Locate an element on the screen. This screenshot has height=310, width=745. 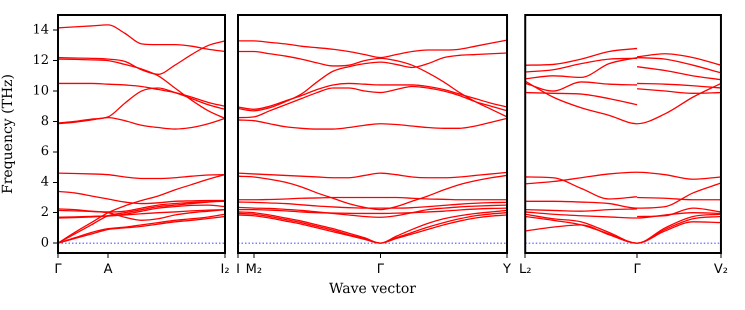
x-tick-label: I is located at coordinates (238, 270).